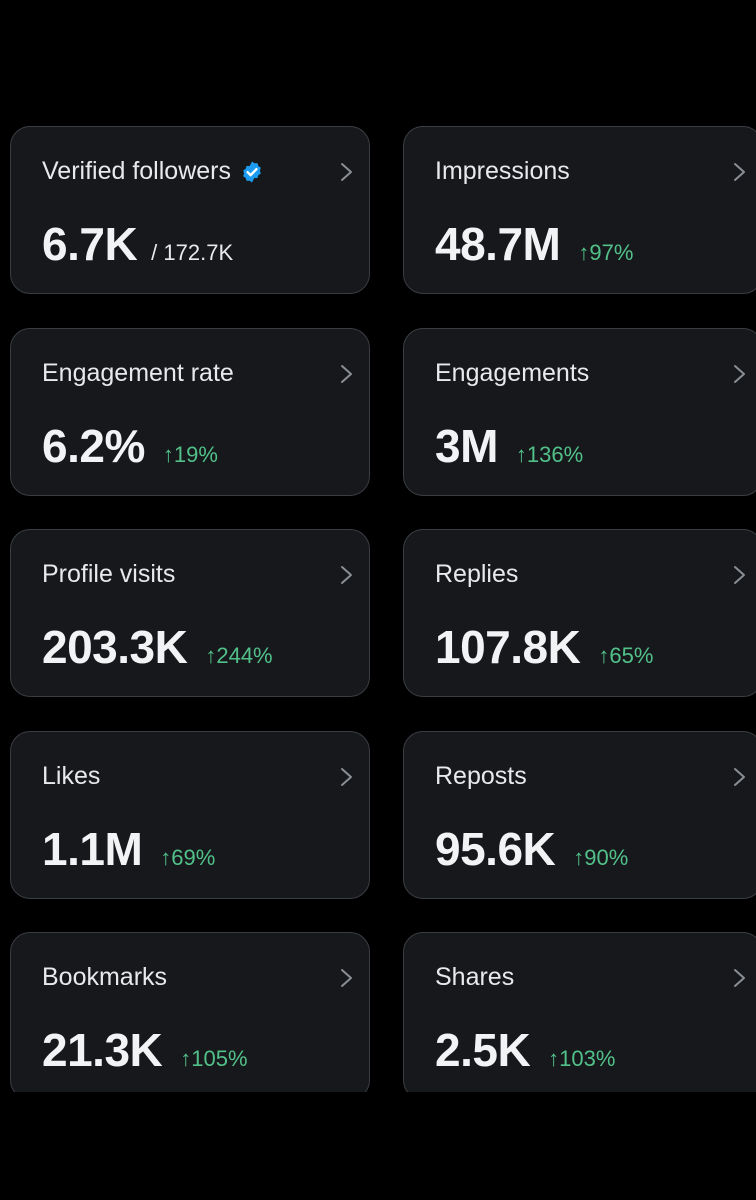 This screenshot has width=756, height=1200. Describe the element at coordinates (190, 1012) in the screenshot. I see `stat-card-bookmarks: Bookmarks 21.3K ↑105%` at that location.